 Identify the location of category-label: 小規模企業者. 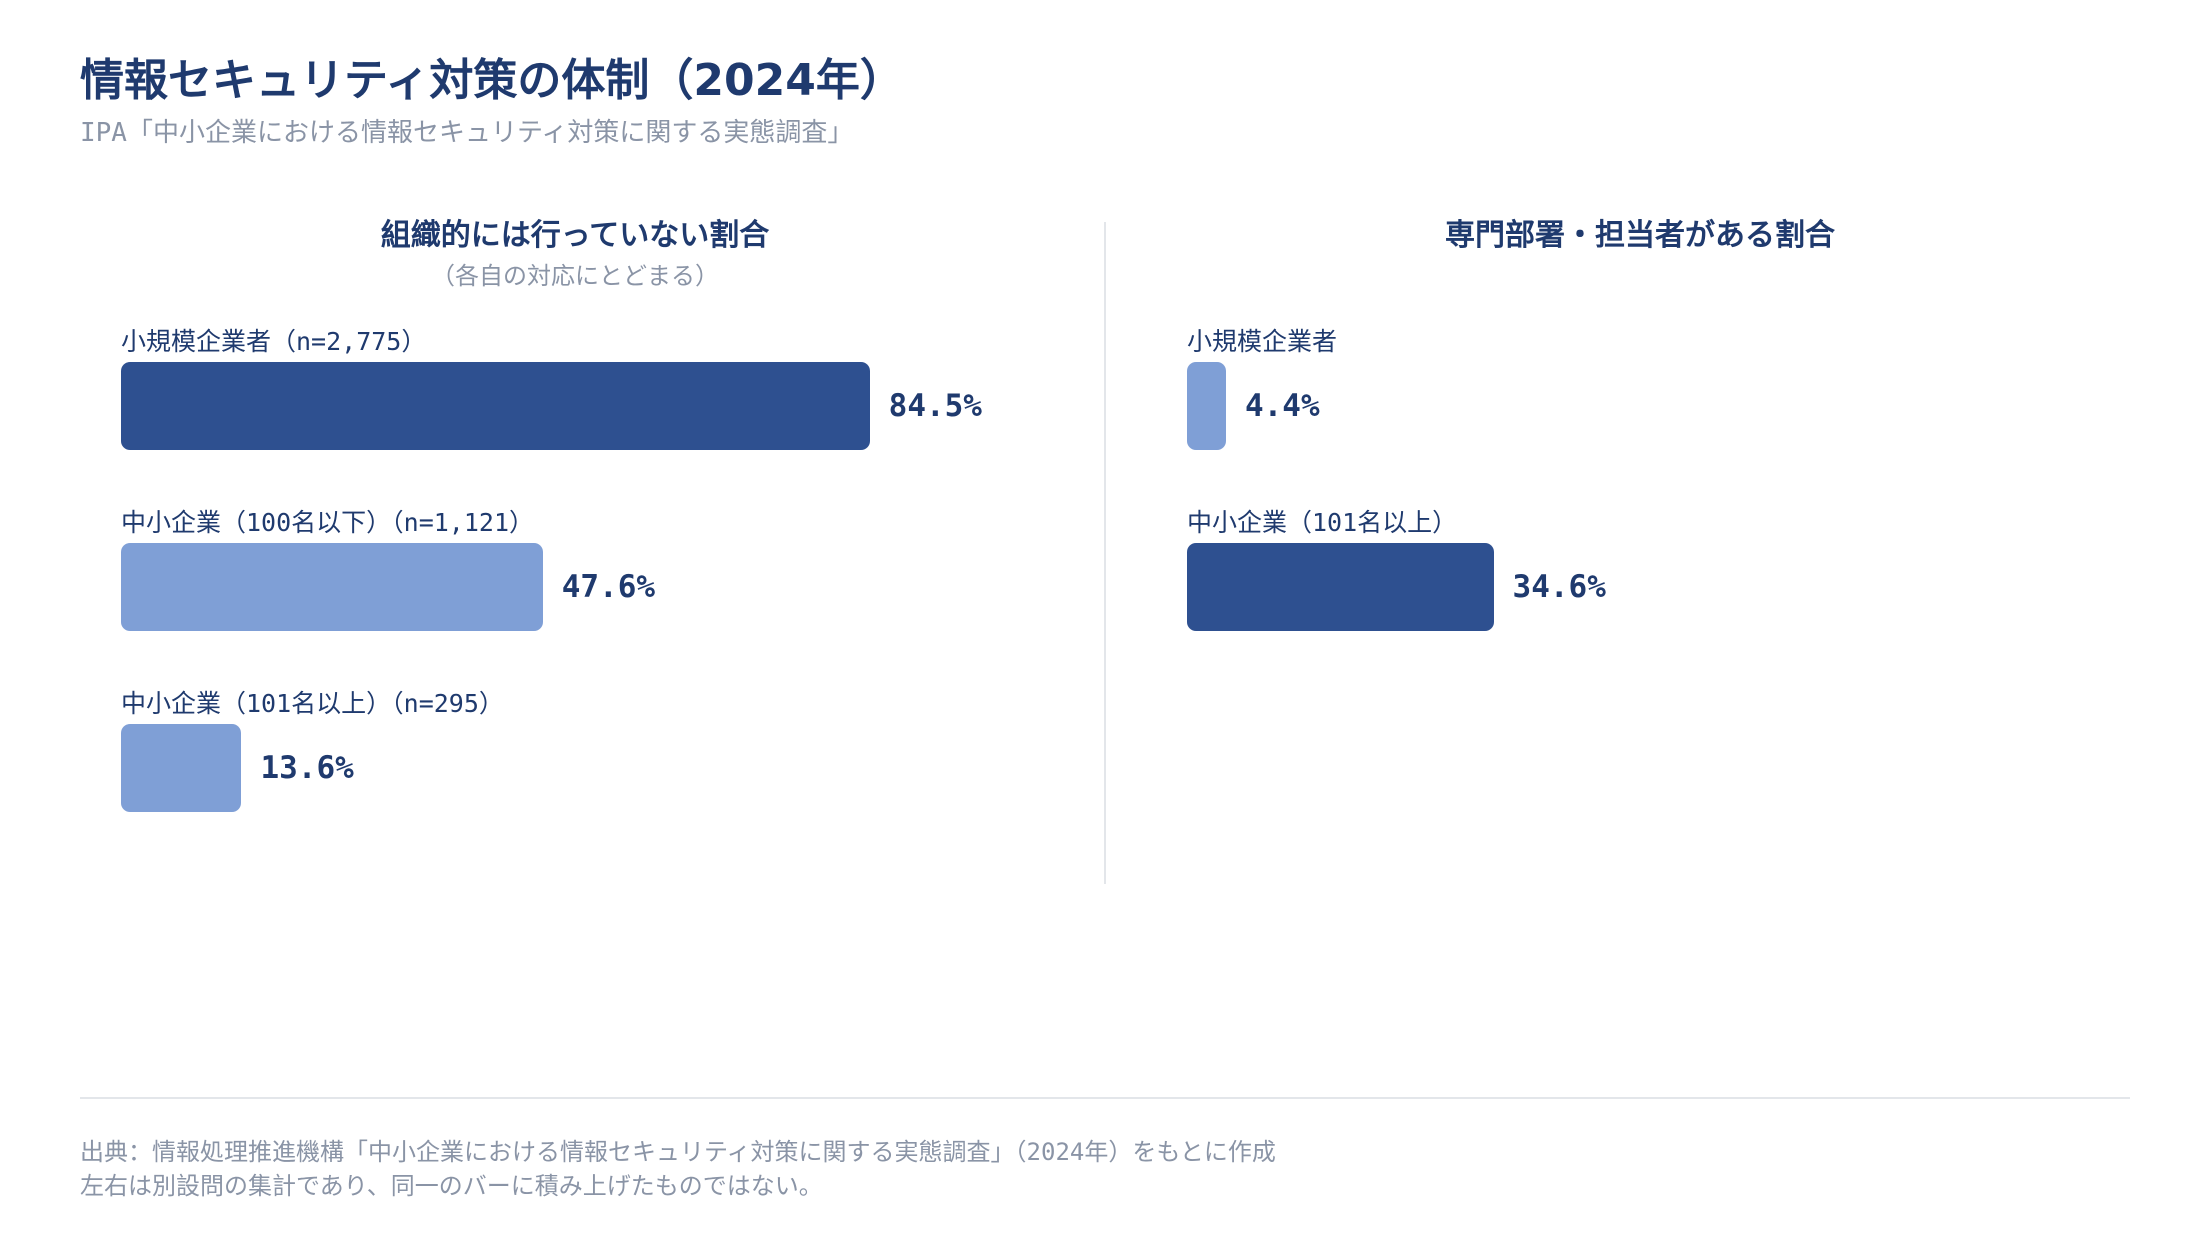
(1262, 341).